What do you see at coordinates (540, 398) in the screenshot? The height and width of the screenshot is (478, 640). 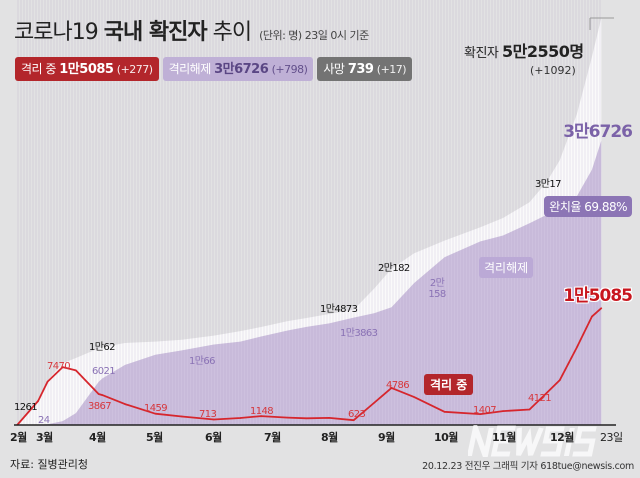 I see `label-isolated: 4121` at bounding box center [540, 398].